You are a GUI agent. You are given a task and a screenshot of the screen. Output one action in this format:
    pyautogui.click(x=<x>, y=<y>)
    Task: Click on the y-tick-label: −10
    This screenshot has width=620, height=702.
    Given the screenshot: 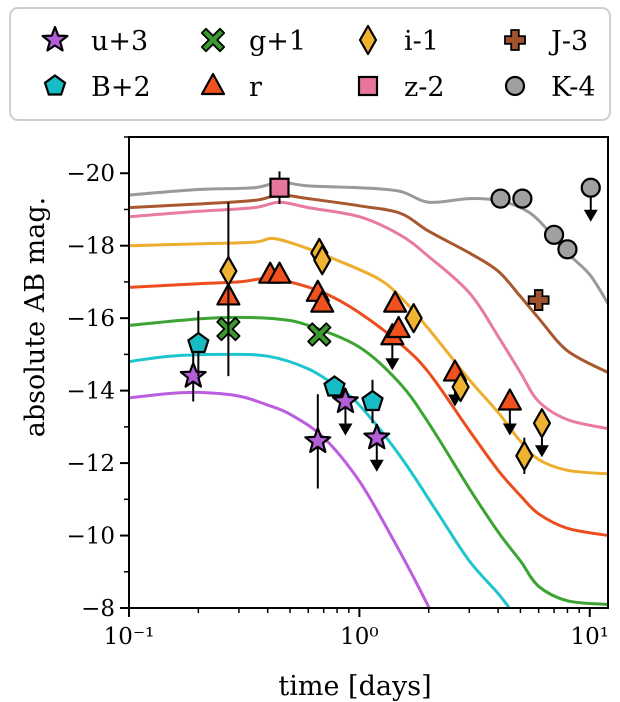 What is the action you would take?
    pyautogui.click(x=90, y=537)
    